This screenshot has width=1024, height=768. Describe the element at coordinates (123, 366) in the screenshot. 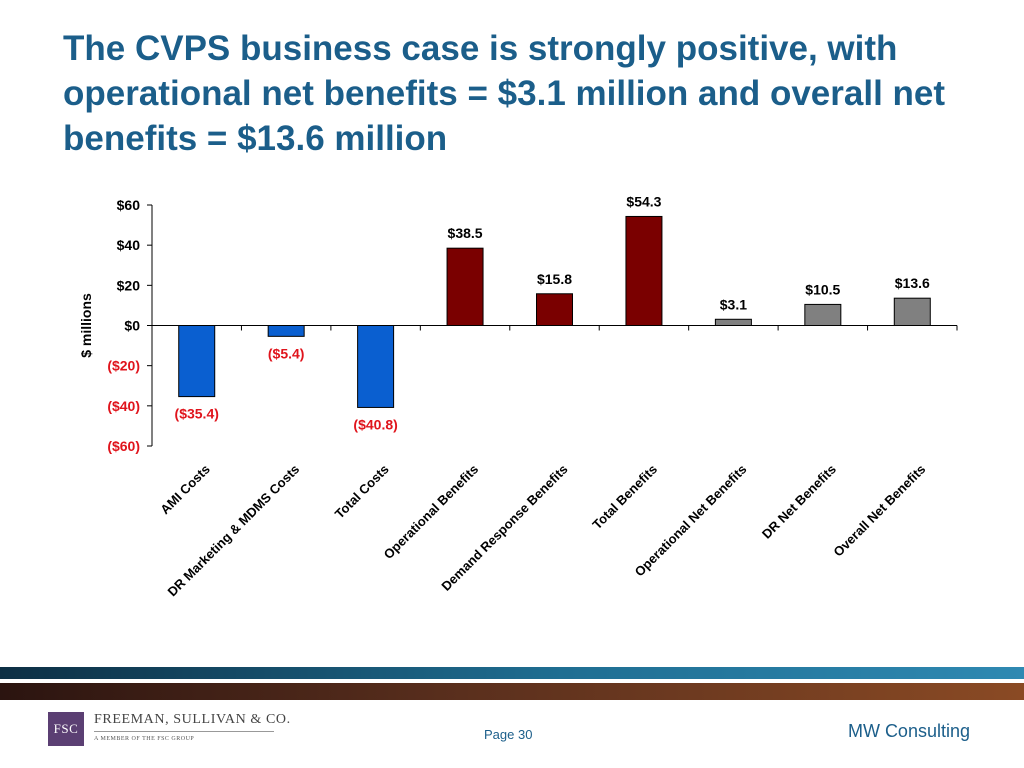

I see `y-tick-label: ($20)` at that location.